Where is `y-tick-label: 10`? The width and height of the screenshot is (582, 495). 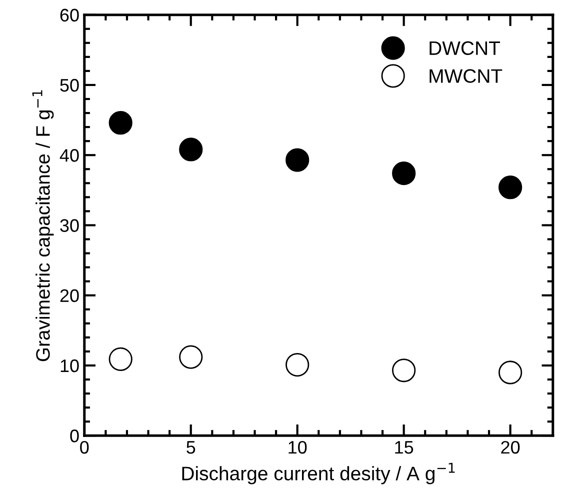 y-tick-label: 10 is located at coordinates (69, 365).